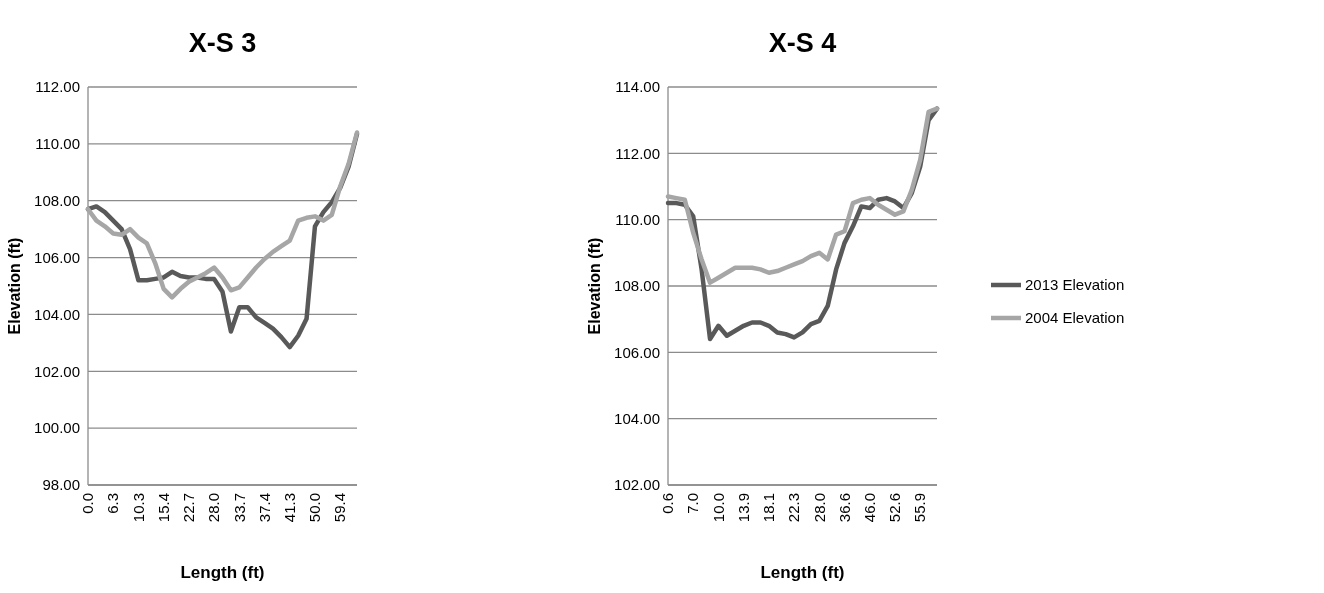  I want to click on x-tick-label: 22.3, so click(794, 508).